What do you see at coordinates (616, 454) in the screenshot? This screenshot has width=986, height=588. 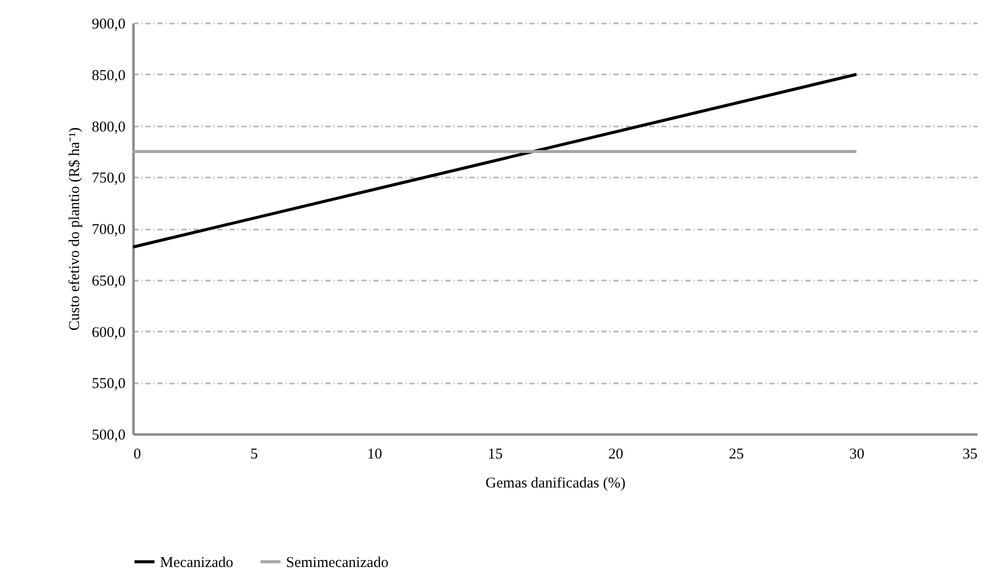 I see `x-tick-label: 20` at bounding box center [616, 454].